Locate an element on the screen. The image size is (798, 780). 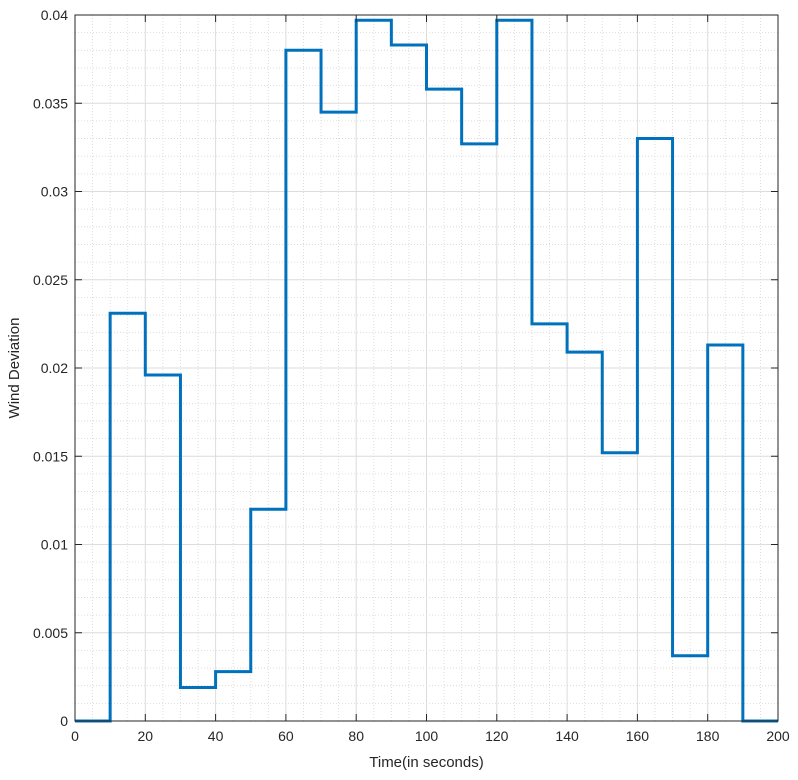
x-tick-label: 20 is located at coordinates (146, 736).